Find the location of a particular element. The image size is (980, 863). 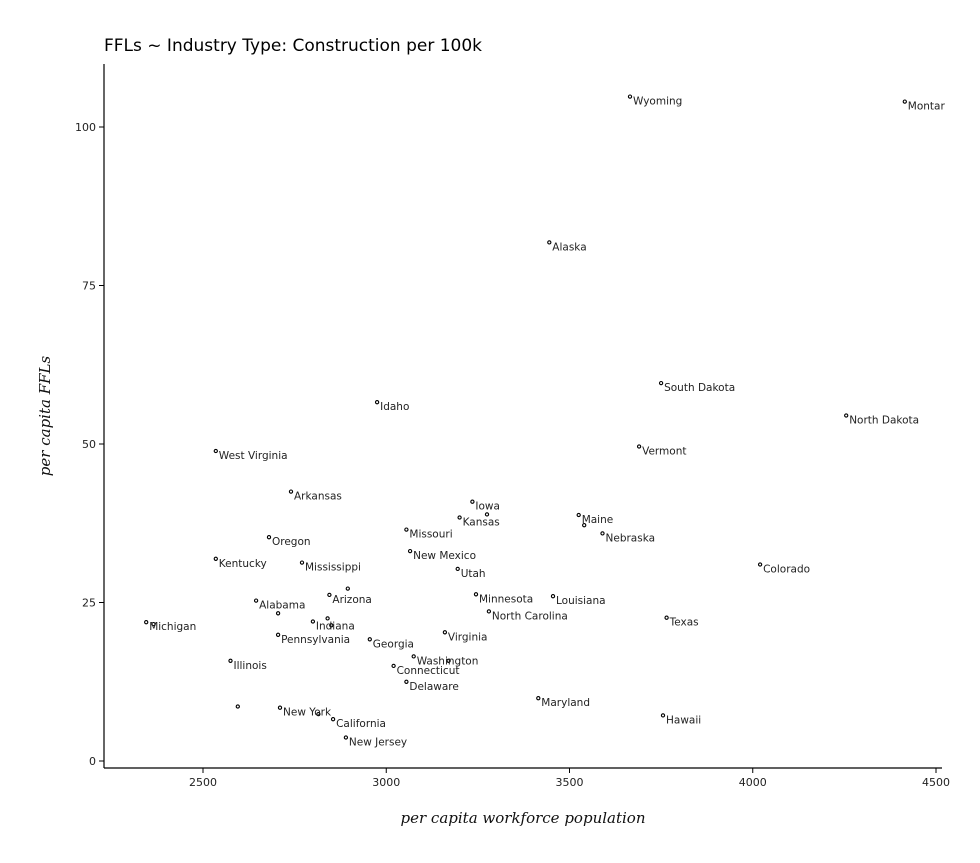

data-point-label: West Virginia is located at coordinates (253, 456).